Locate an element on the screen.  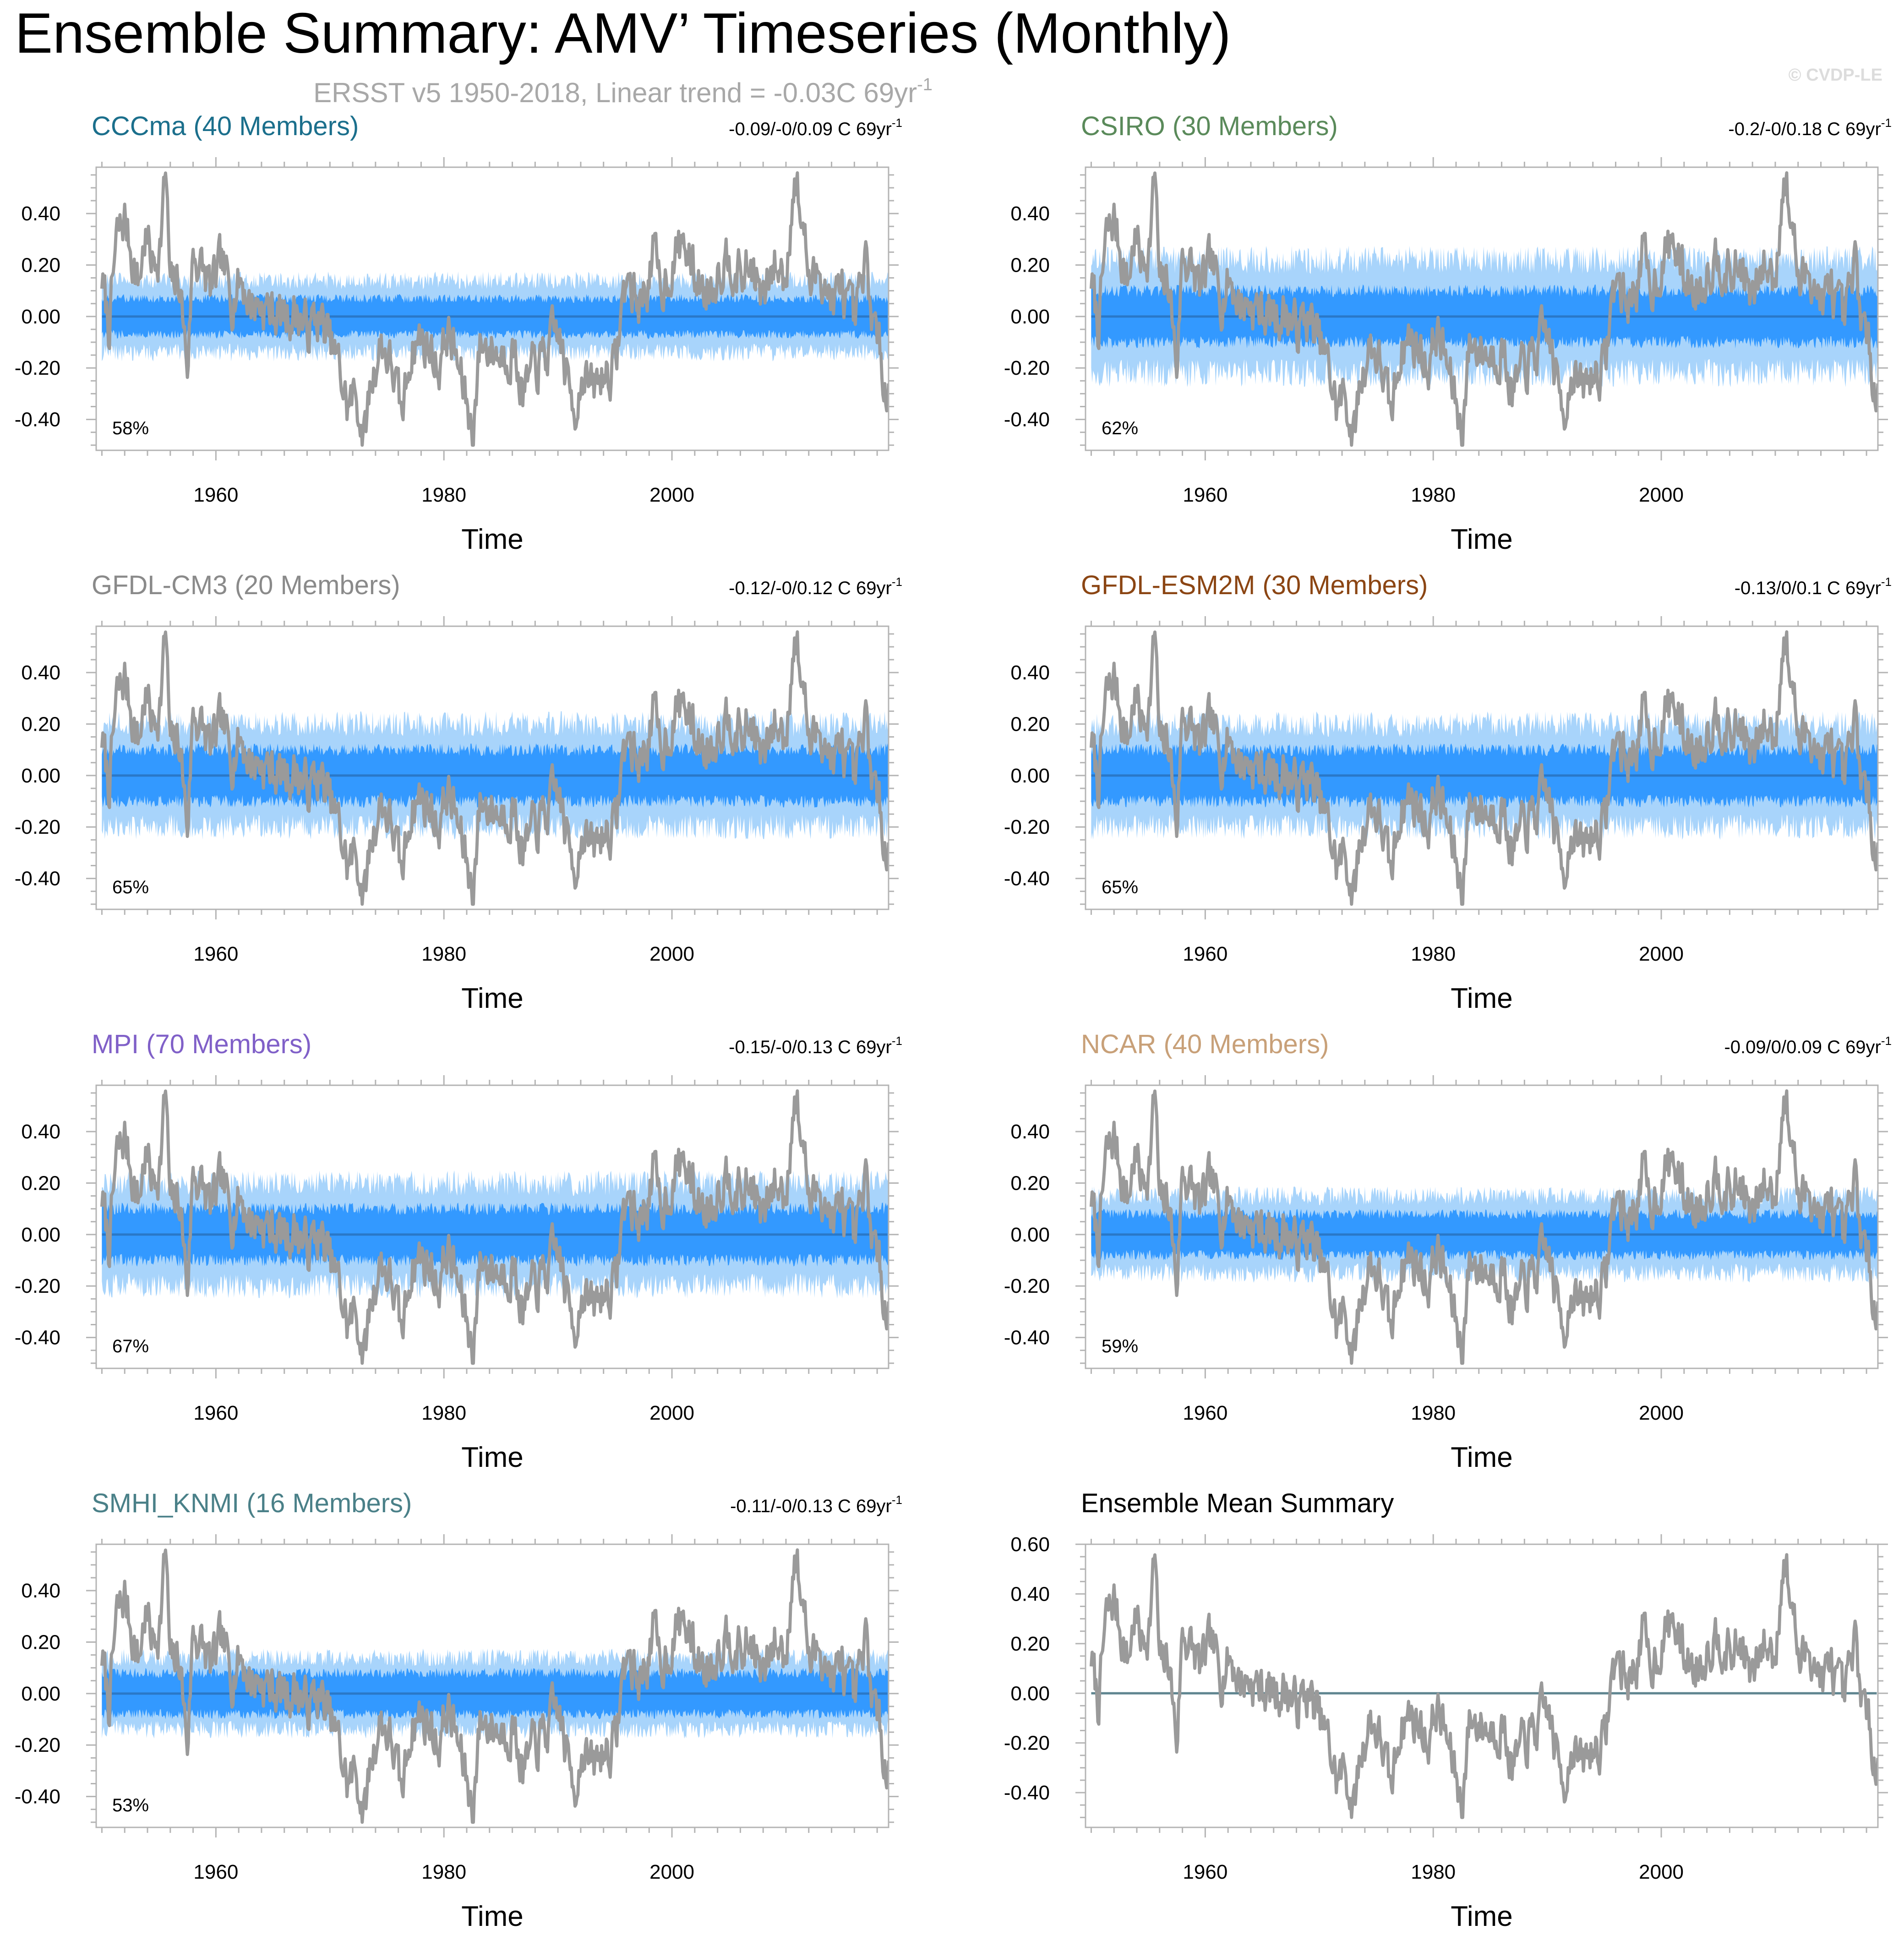
panel-title: SMHI_KNMI (16 Members) is located at coordinates (252, 1503).